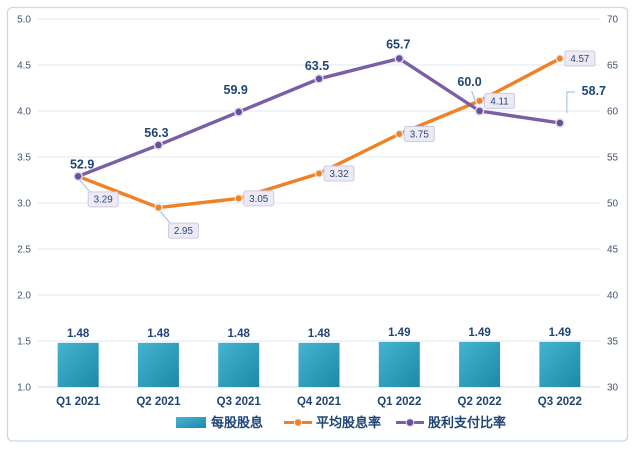  I want to click on left-axis-tick: 3.5, so click(24, 158).